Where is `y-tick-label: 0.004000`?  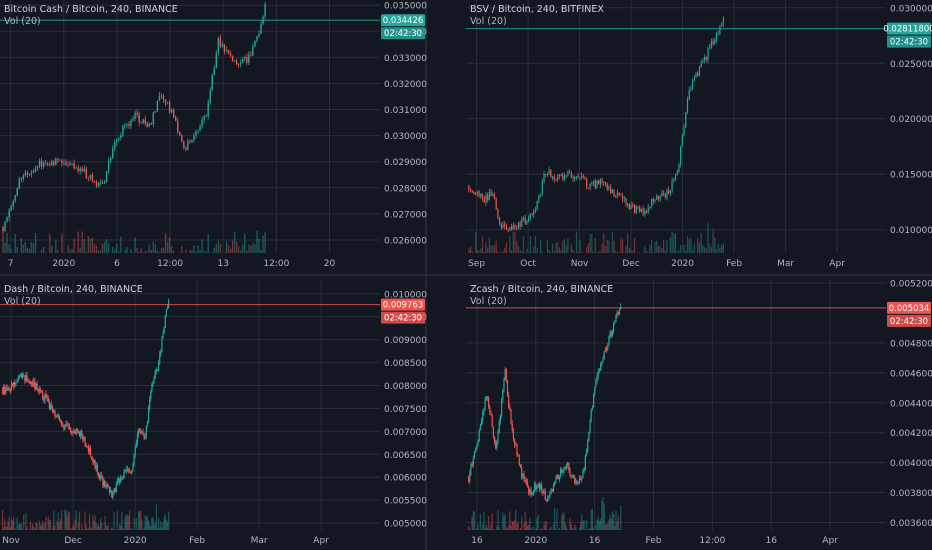 y-tick-label: 0.004000 is located at coordinates (911, 464).